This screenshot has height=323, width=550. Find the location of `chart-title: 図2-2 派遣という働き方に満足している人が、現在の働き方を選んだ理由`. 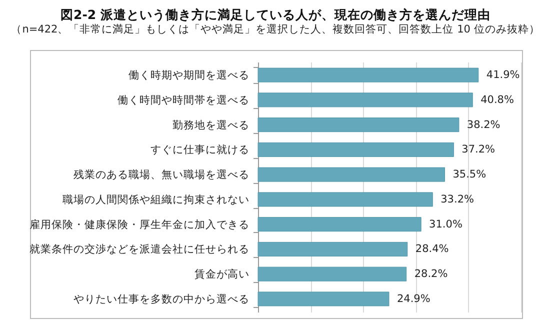

chart-title: 図2-2 派遣という働き方に満足している人が、現在の働き方を選んだ理由 is located at coordinates (275, 14).